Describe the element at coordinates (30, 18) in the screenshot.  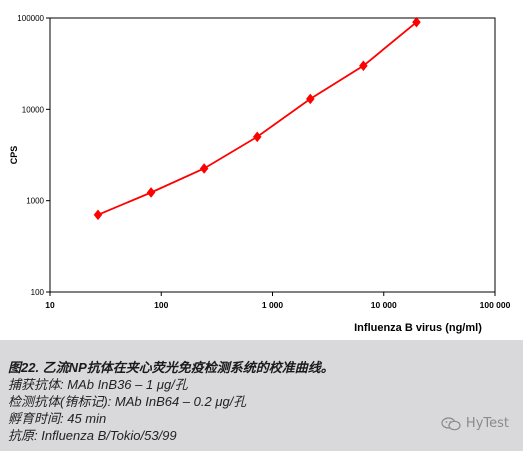
I see `y-tick-label: 100000` at that location.